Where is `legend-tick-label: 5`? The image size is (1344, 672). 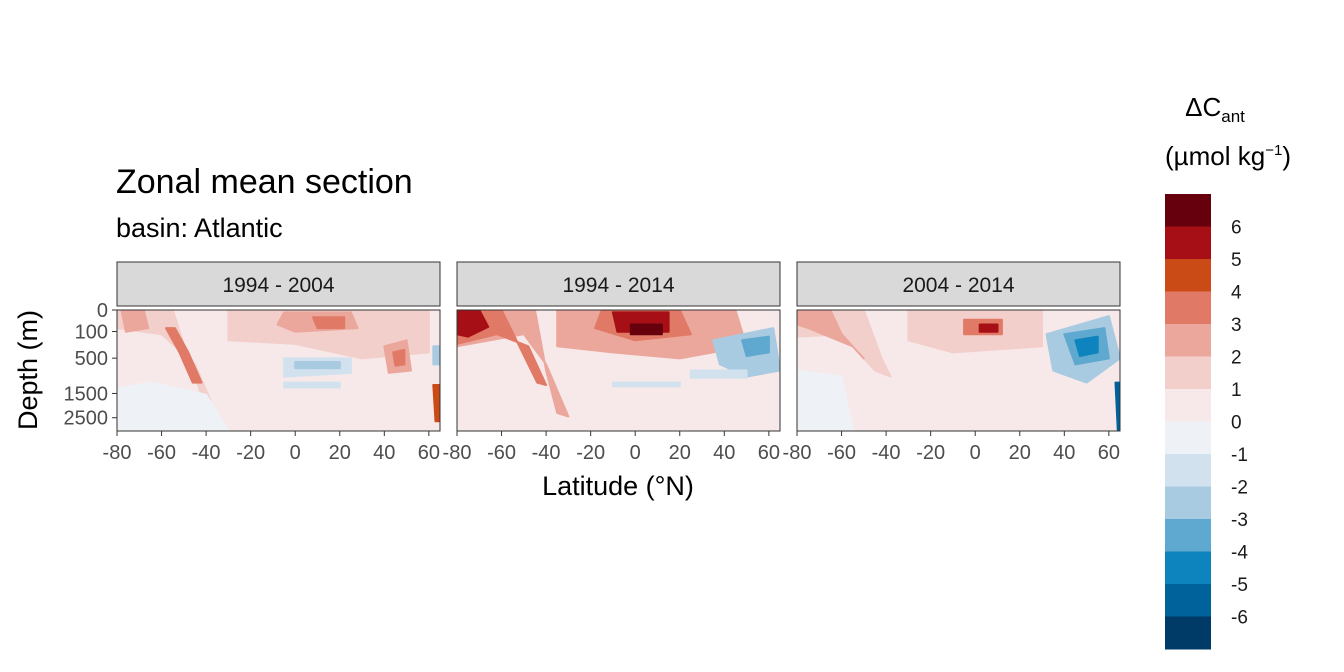 legend-tick-label: 5 is located at coordinates (1236, 260).